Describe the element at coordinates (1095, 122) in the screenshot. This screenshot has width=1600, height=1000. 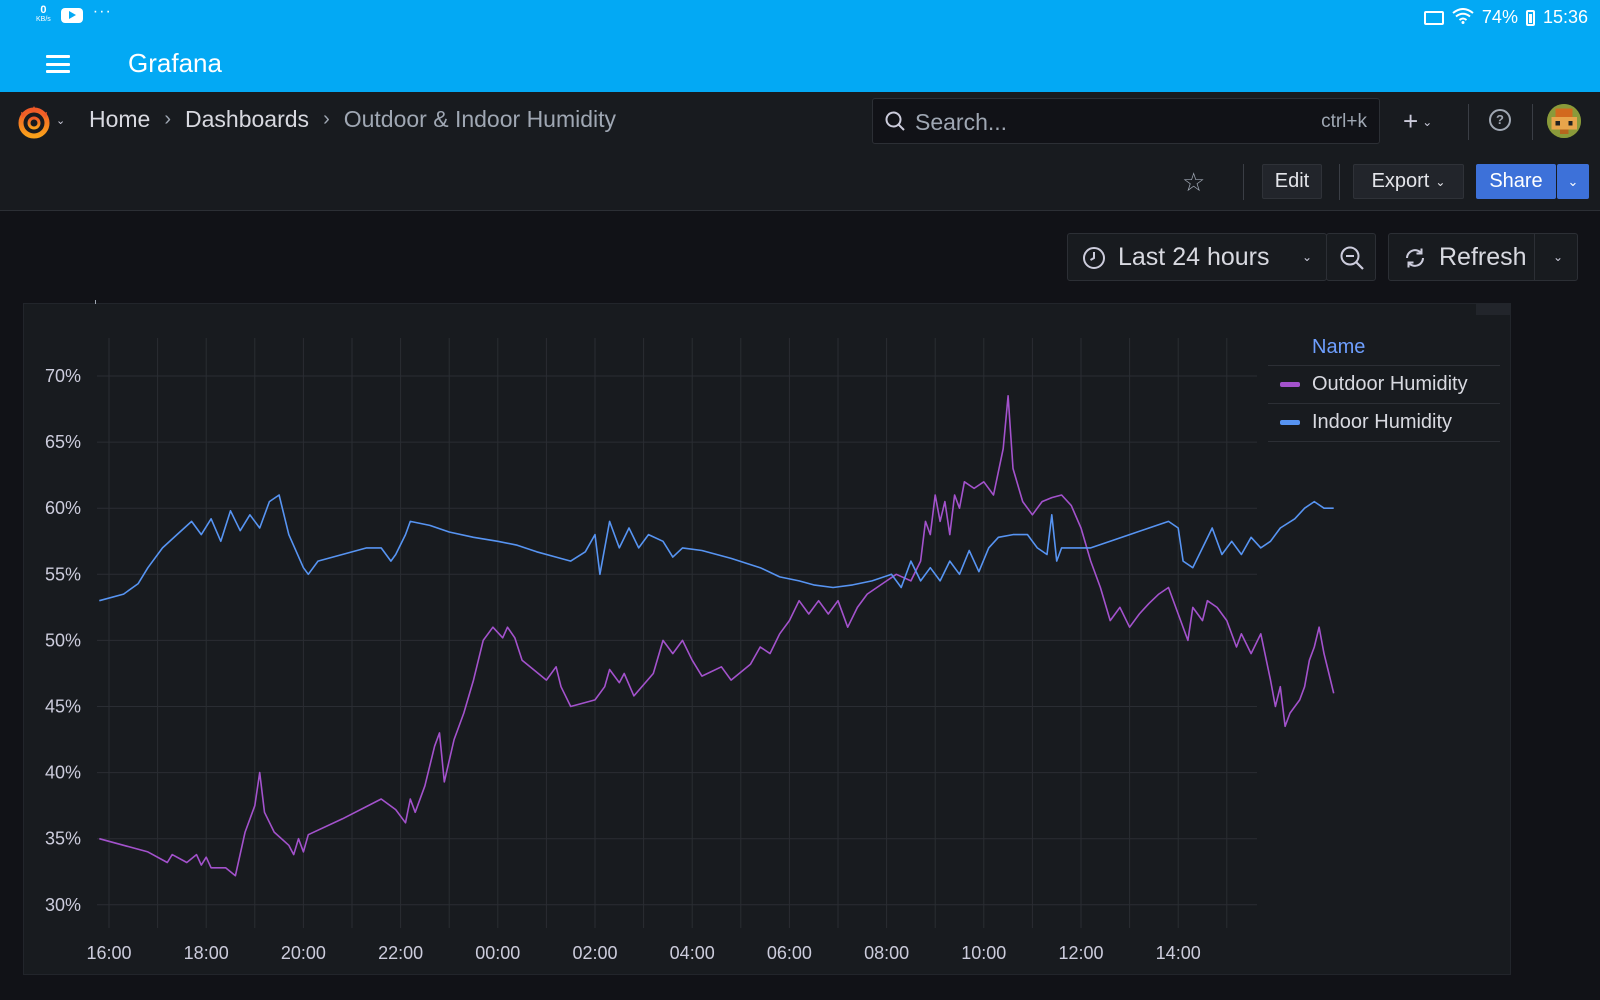
I see `search-input` at that location.